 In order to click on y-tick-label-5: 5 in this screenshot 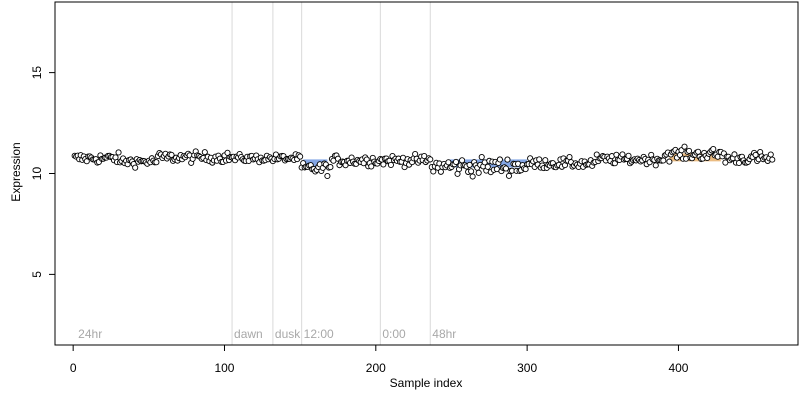, I will do `click(37, 274)`.